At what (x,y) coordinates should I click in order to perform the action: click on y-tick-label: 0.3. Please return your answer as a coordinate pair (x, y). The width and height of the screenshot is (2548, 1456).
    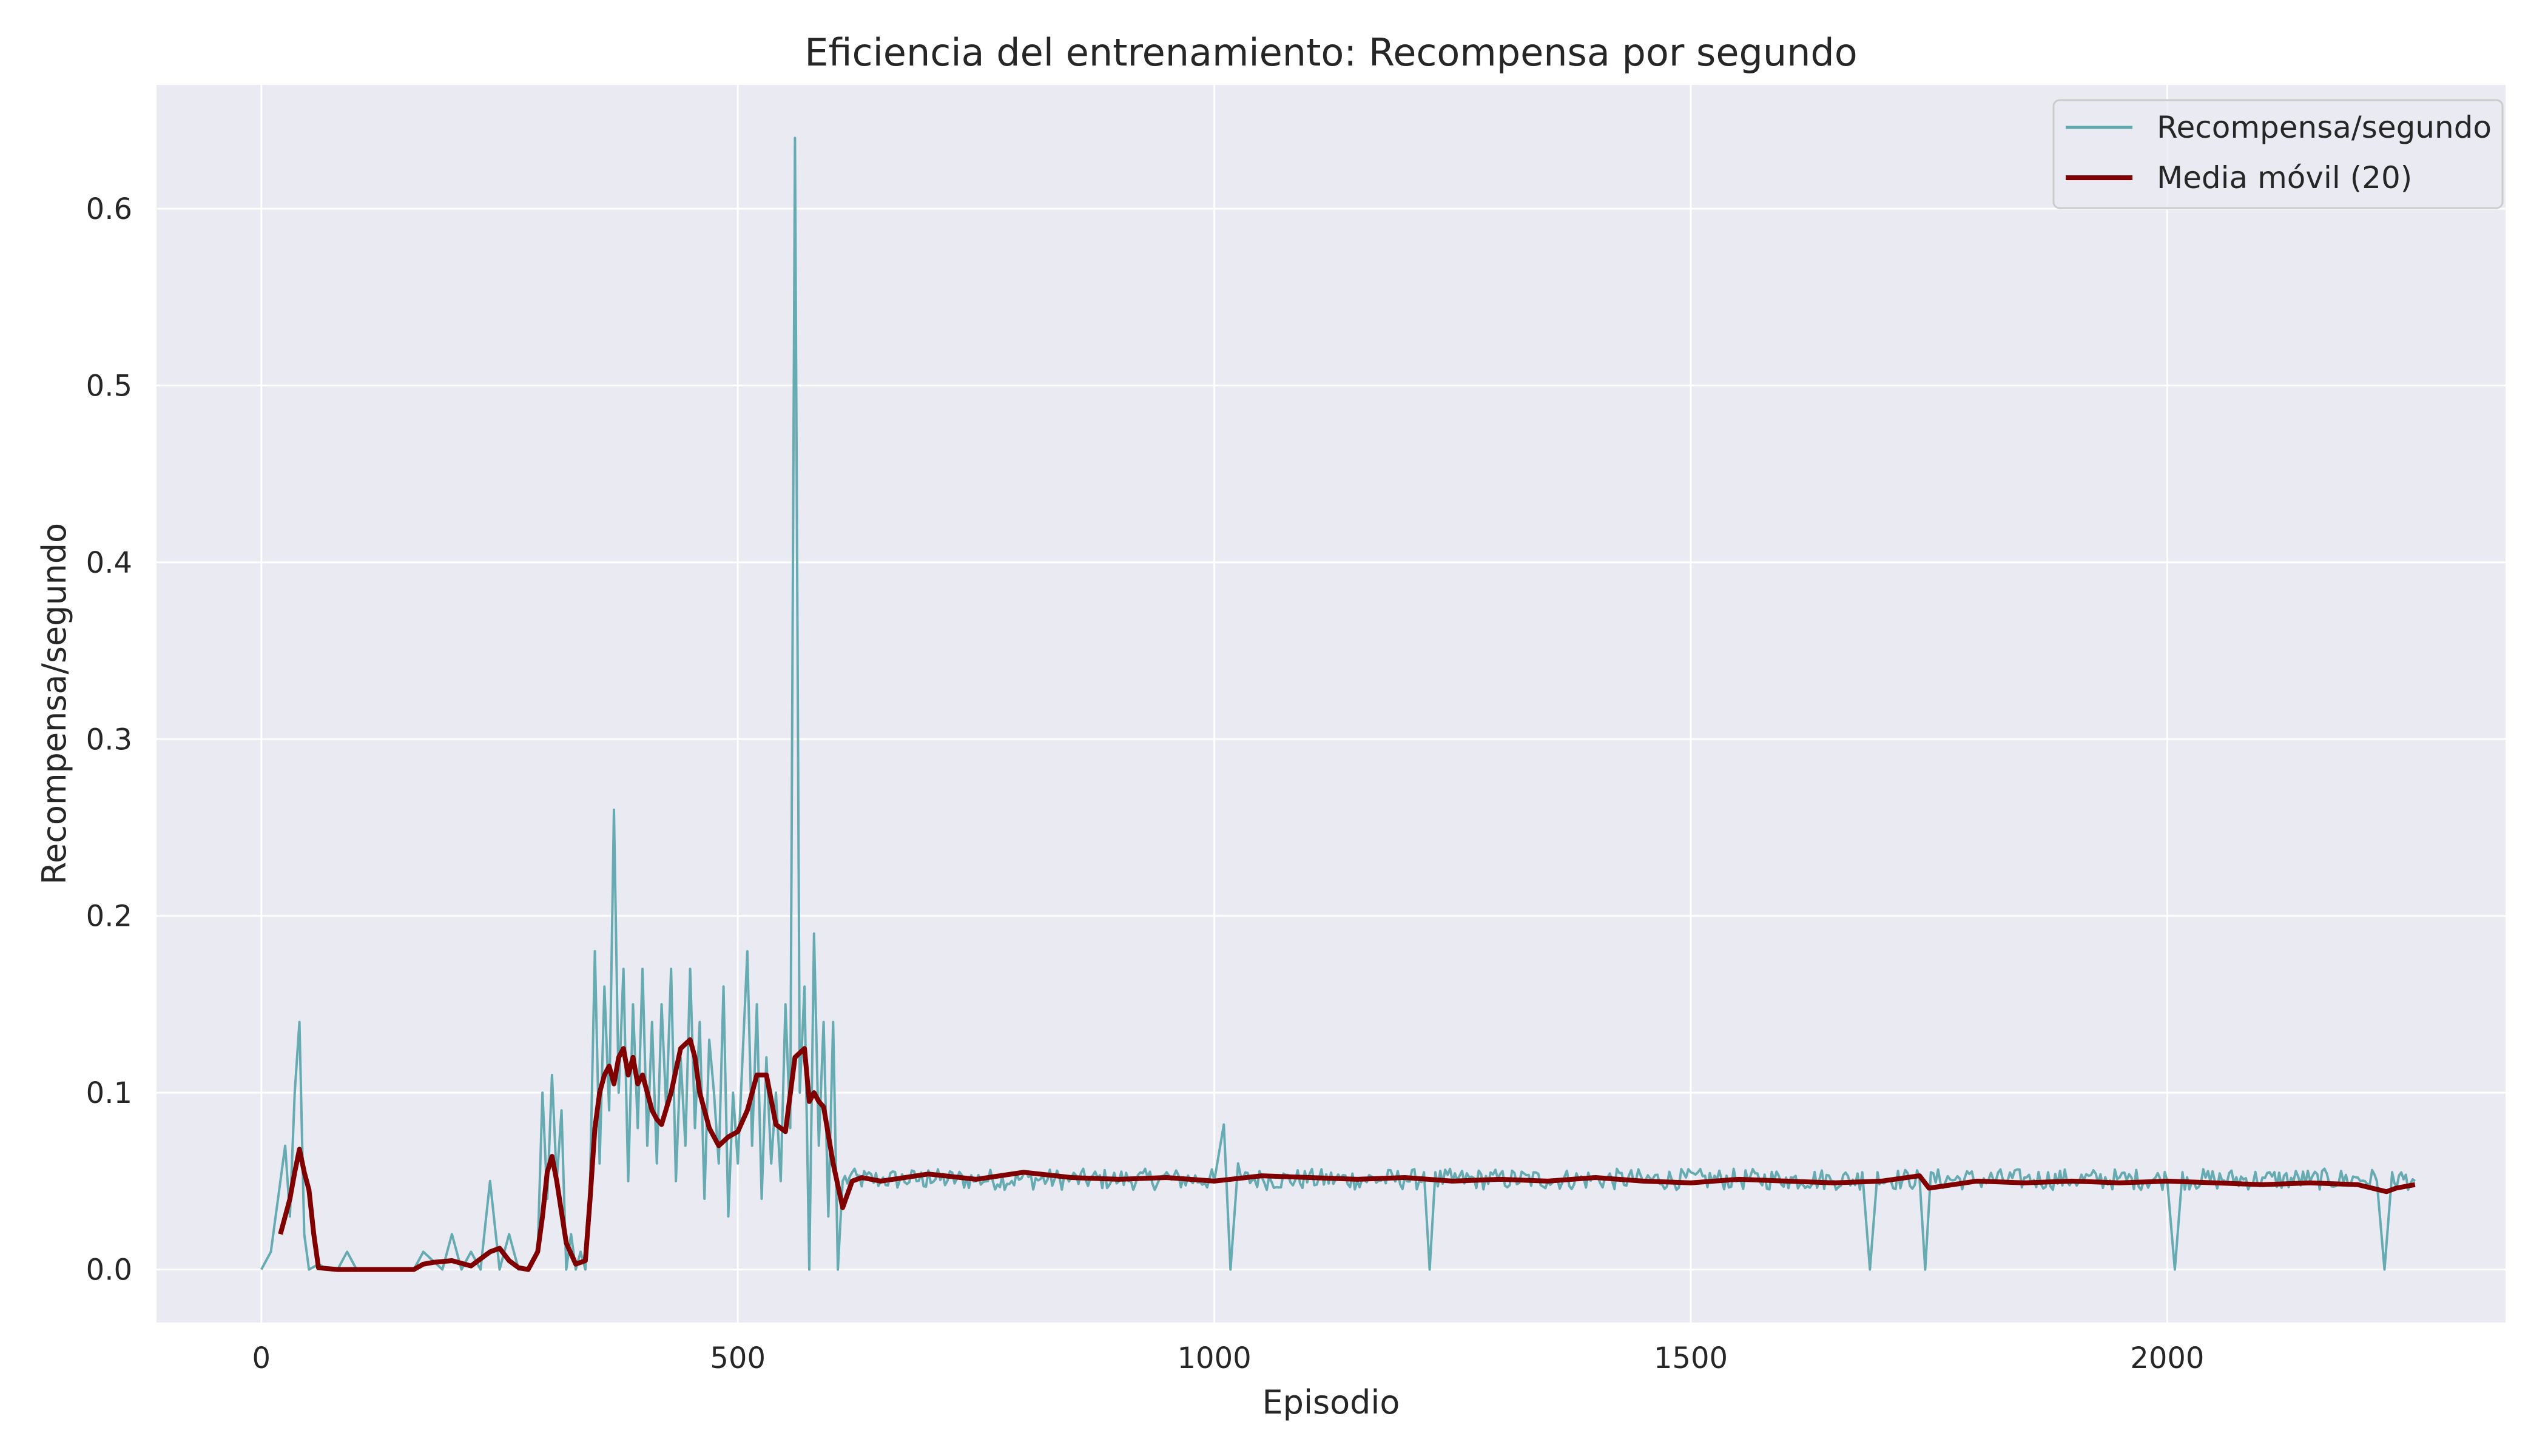
    Looking at the image, I should click on (109, 740).